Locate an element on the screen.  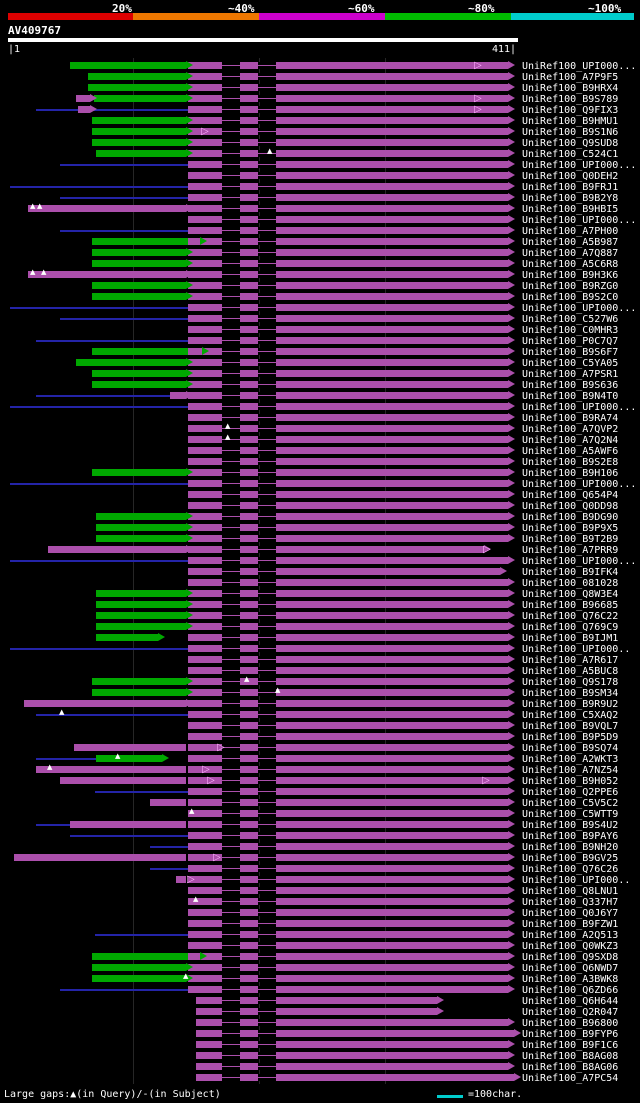
hit-label: UniRef100_A7PSR1 is located at coordinates (570, 374).